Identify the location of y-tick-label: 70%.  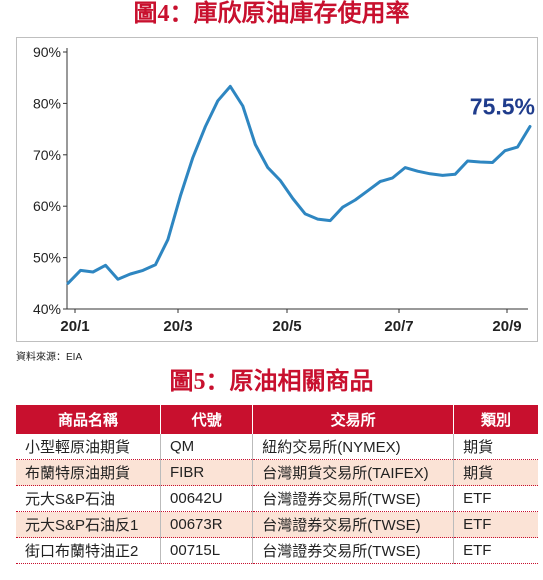
(47, 155).